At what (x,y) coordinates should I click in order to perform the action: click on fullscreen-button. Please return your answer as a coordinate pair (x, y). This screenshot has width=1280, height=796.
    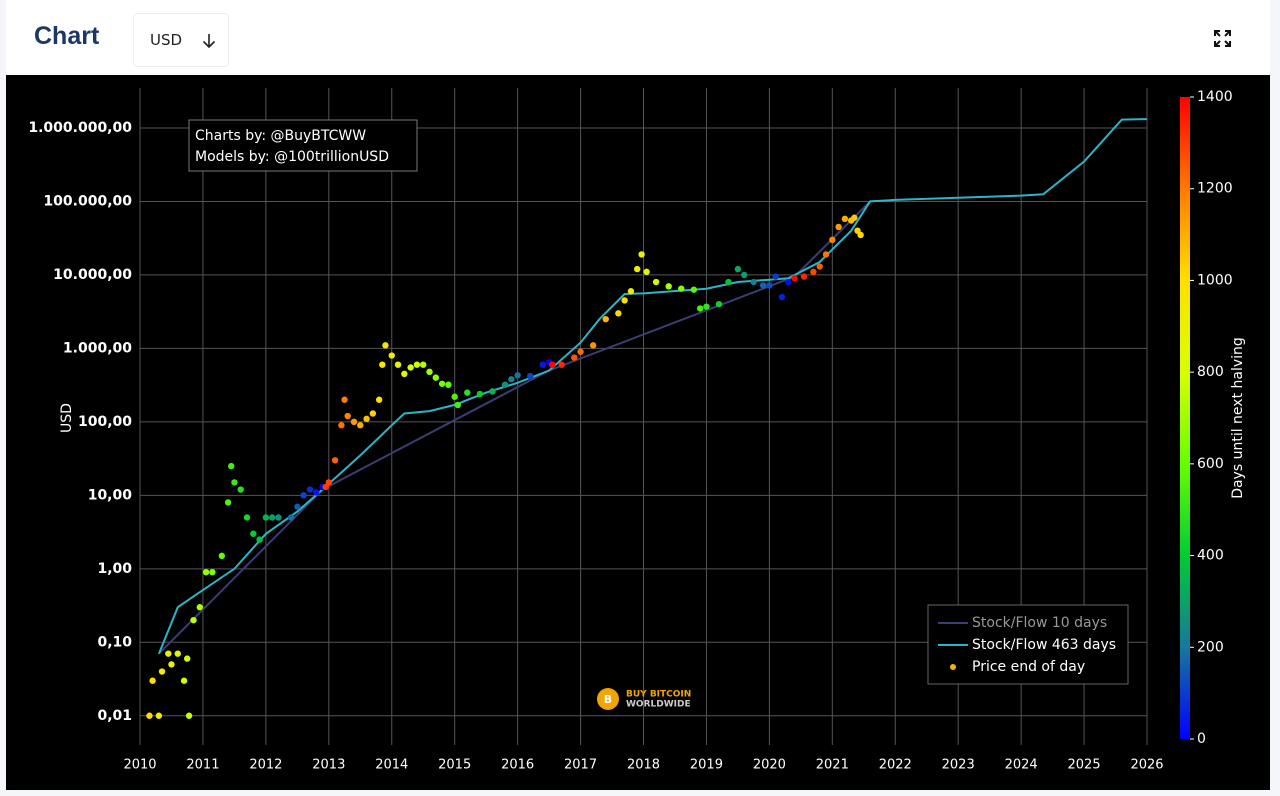
    Looking at the image, I should click on (1222, 38).